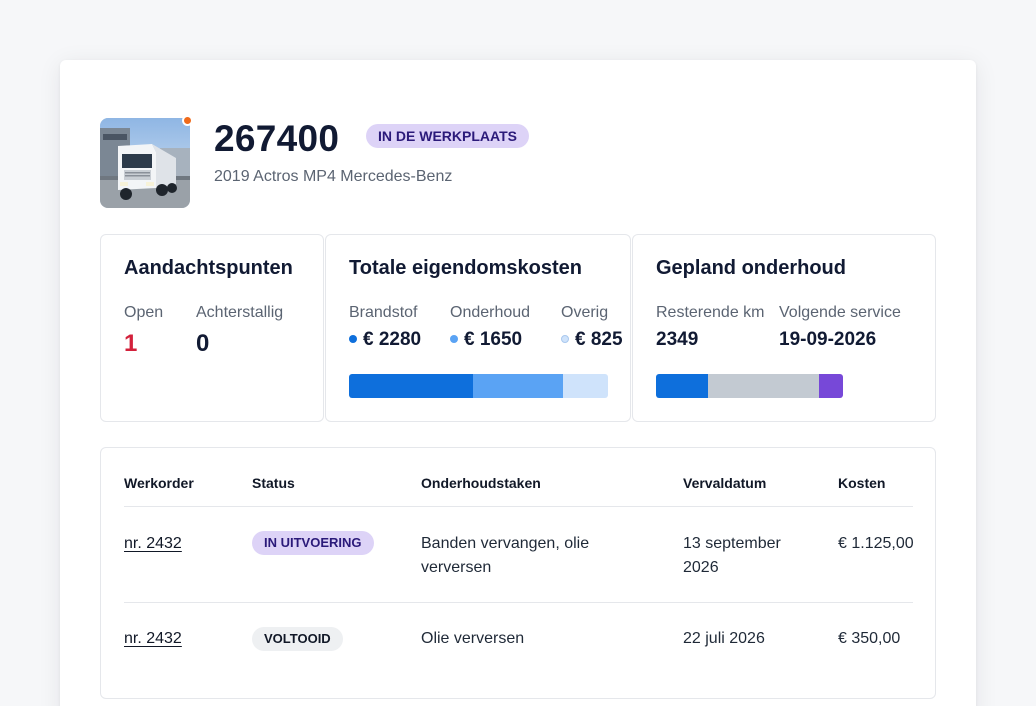 This screenshot has width=1036, height=706. What do you see at coordinates (505, 555) in the screenshot?
I see `tasks-cell: Banden vervangen, olie verversen` at bounding box center [505, 555].